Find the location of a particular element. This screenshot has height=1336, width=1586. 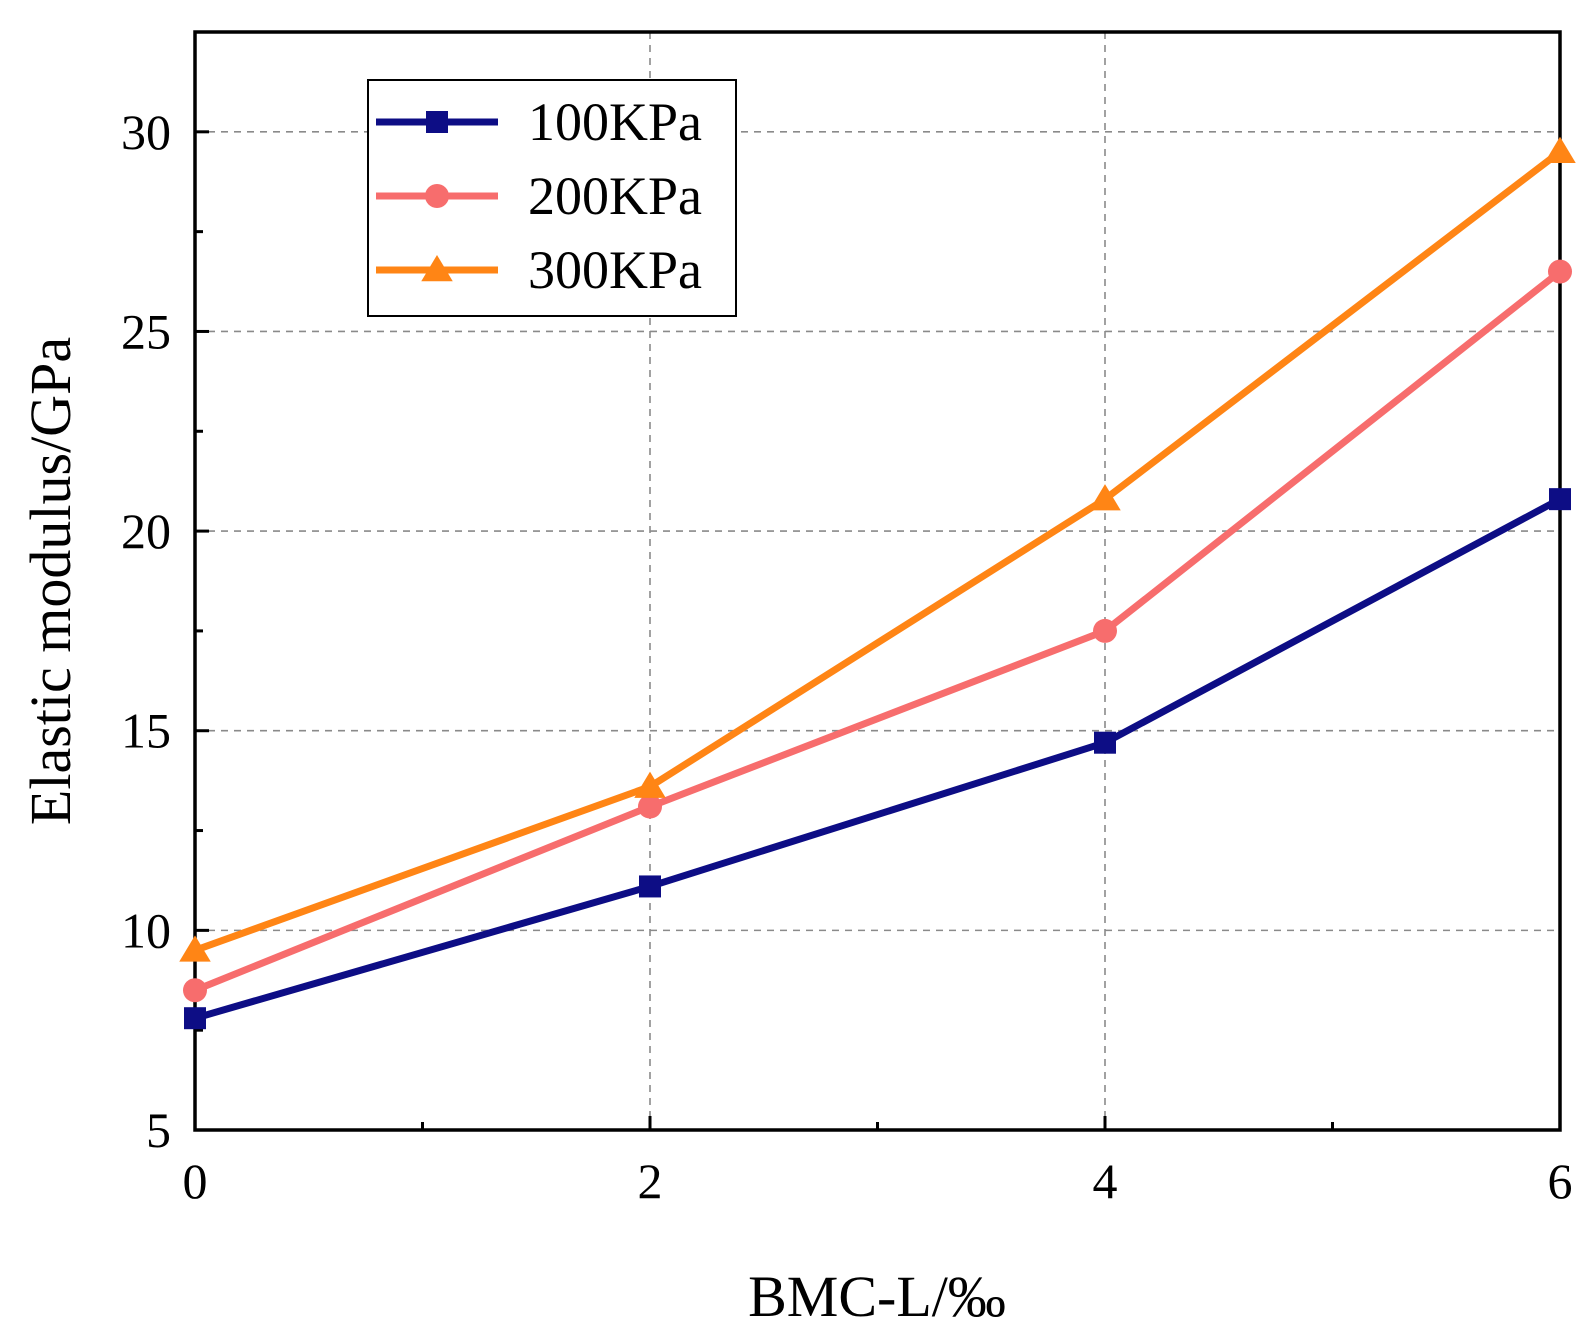

y-tick-label-3: 20 is located at coordinates (146, 531).